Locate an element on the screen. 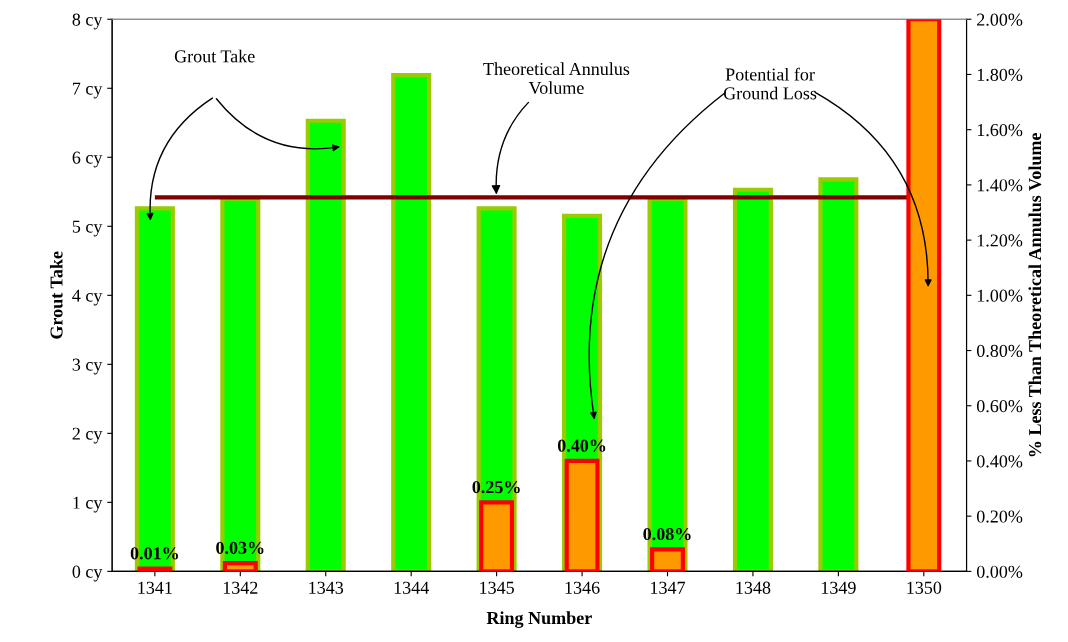  x-tick-label: 1349 is located at coordinates (838, 587).